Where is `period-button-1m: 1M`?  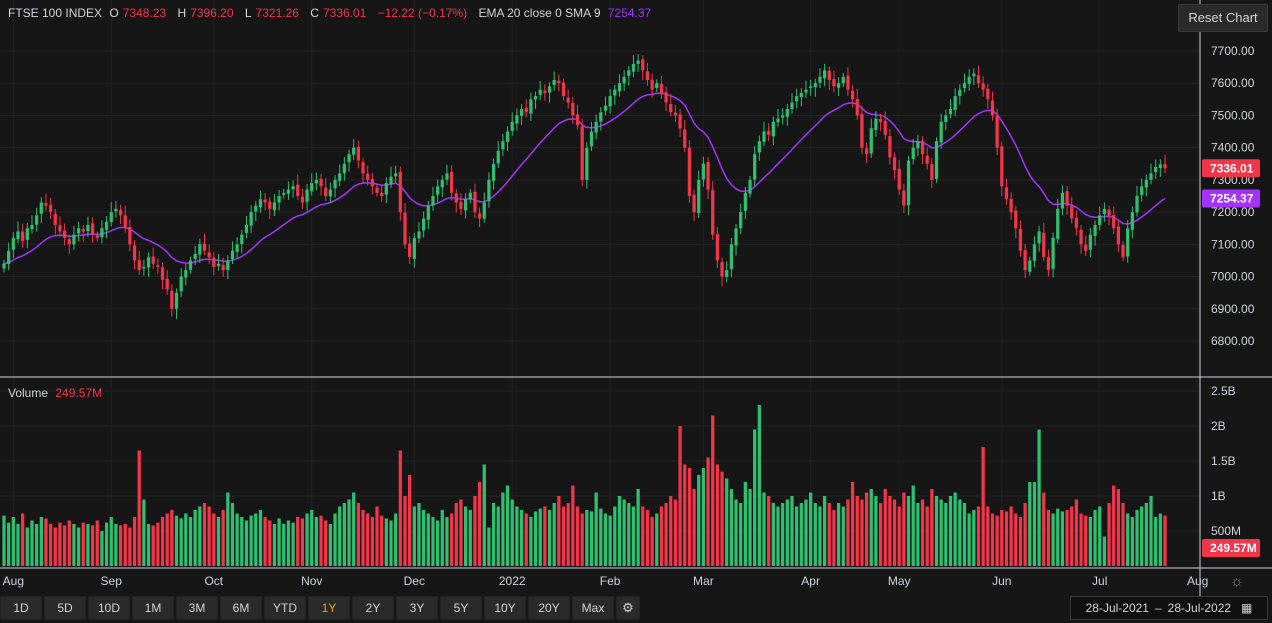 period-button-1m: 1M is located at coordinates (153, 608).